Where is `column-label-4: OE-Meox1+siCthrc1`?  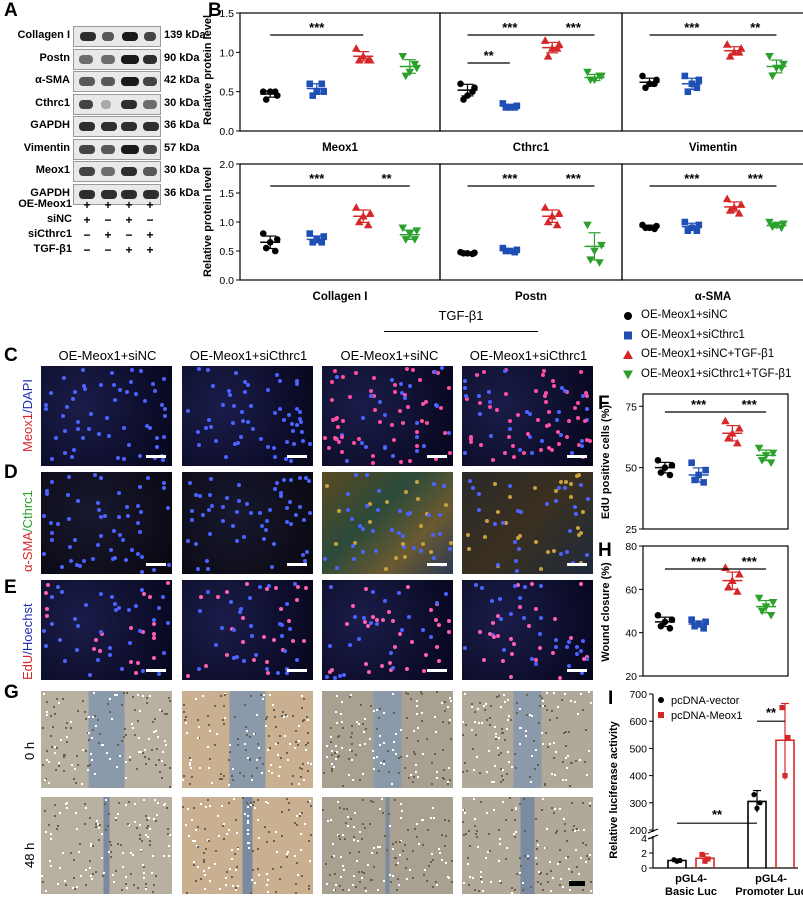 column-label-4: OE-Meox1+siCthrc1 is located at coordinates (528, 355).